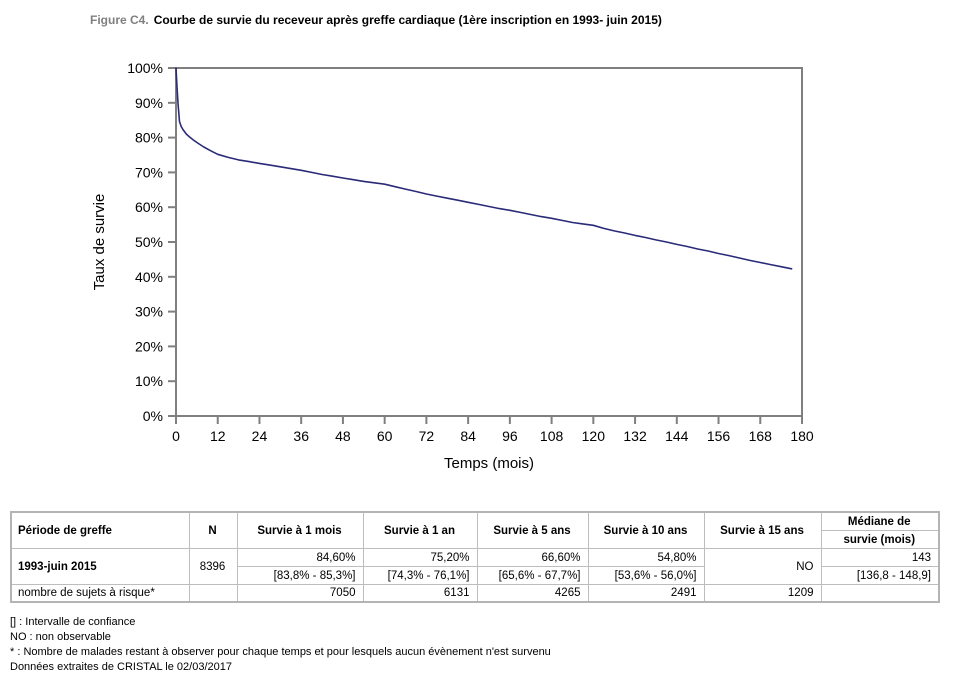  What do you see at coordinates (300, 593) in the screenshot?
I see `cell-risque-1mois: 7050` at bounding box center [300, 593].